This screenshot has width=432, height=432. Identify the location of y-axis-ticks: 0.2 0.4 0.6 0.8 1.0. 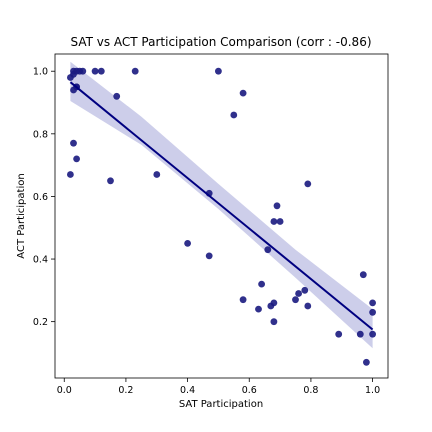
(44, 197).